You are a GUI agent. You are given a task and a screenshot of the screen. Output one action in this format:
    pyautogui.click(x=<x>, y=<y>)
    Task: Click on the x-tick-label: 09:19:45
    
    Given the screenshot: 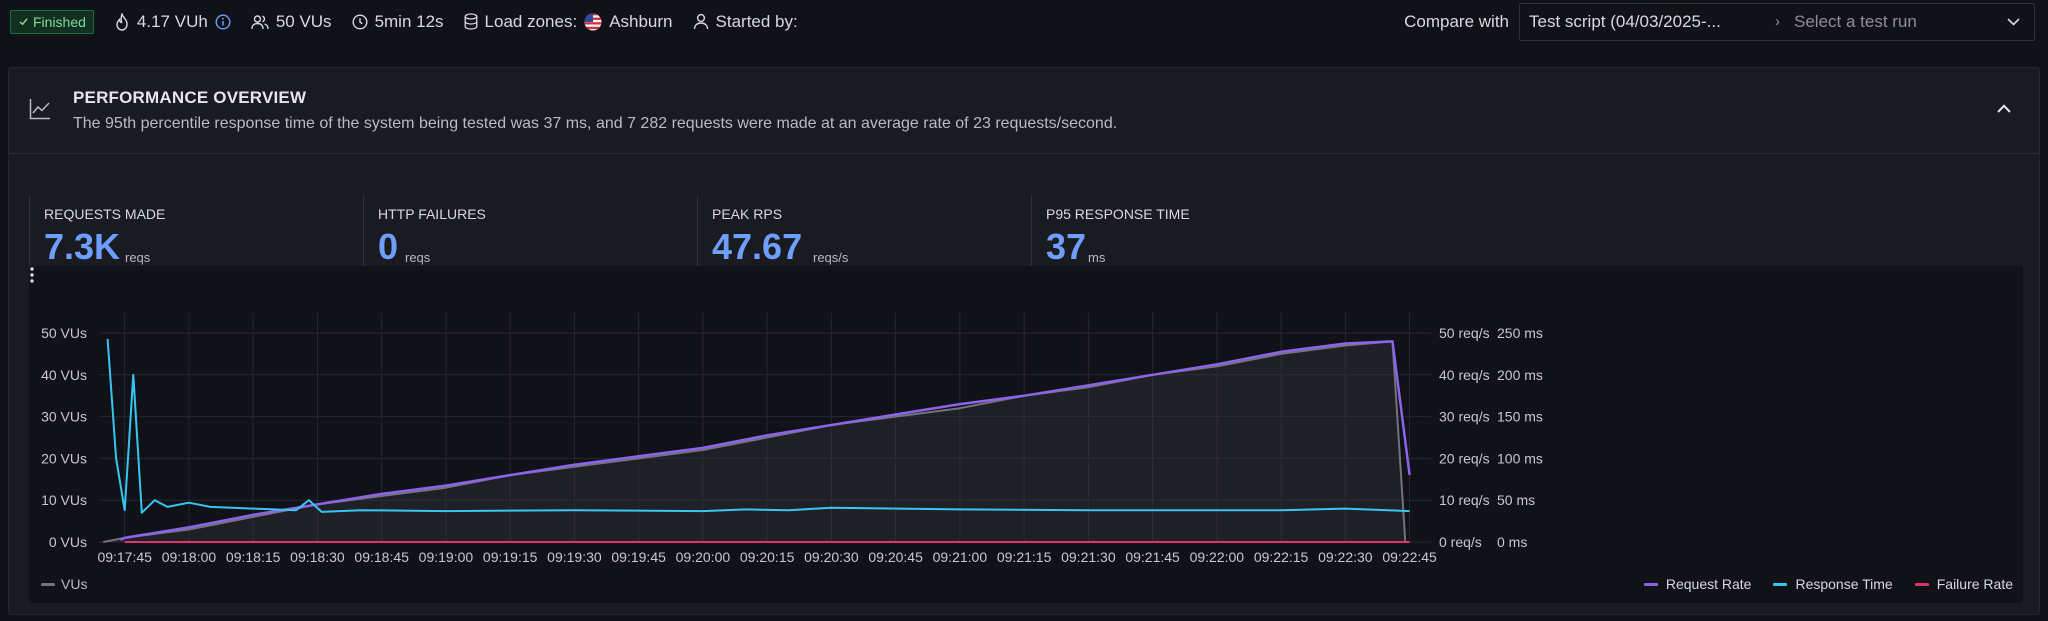 What is the action you would take?
    pyautogui.click(x=638, y=557)
    